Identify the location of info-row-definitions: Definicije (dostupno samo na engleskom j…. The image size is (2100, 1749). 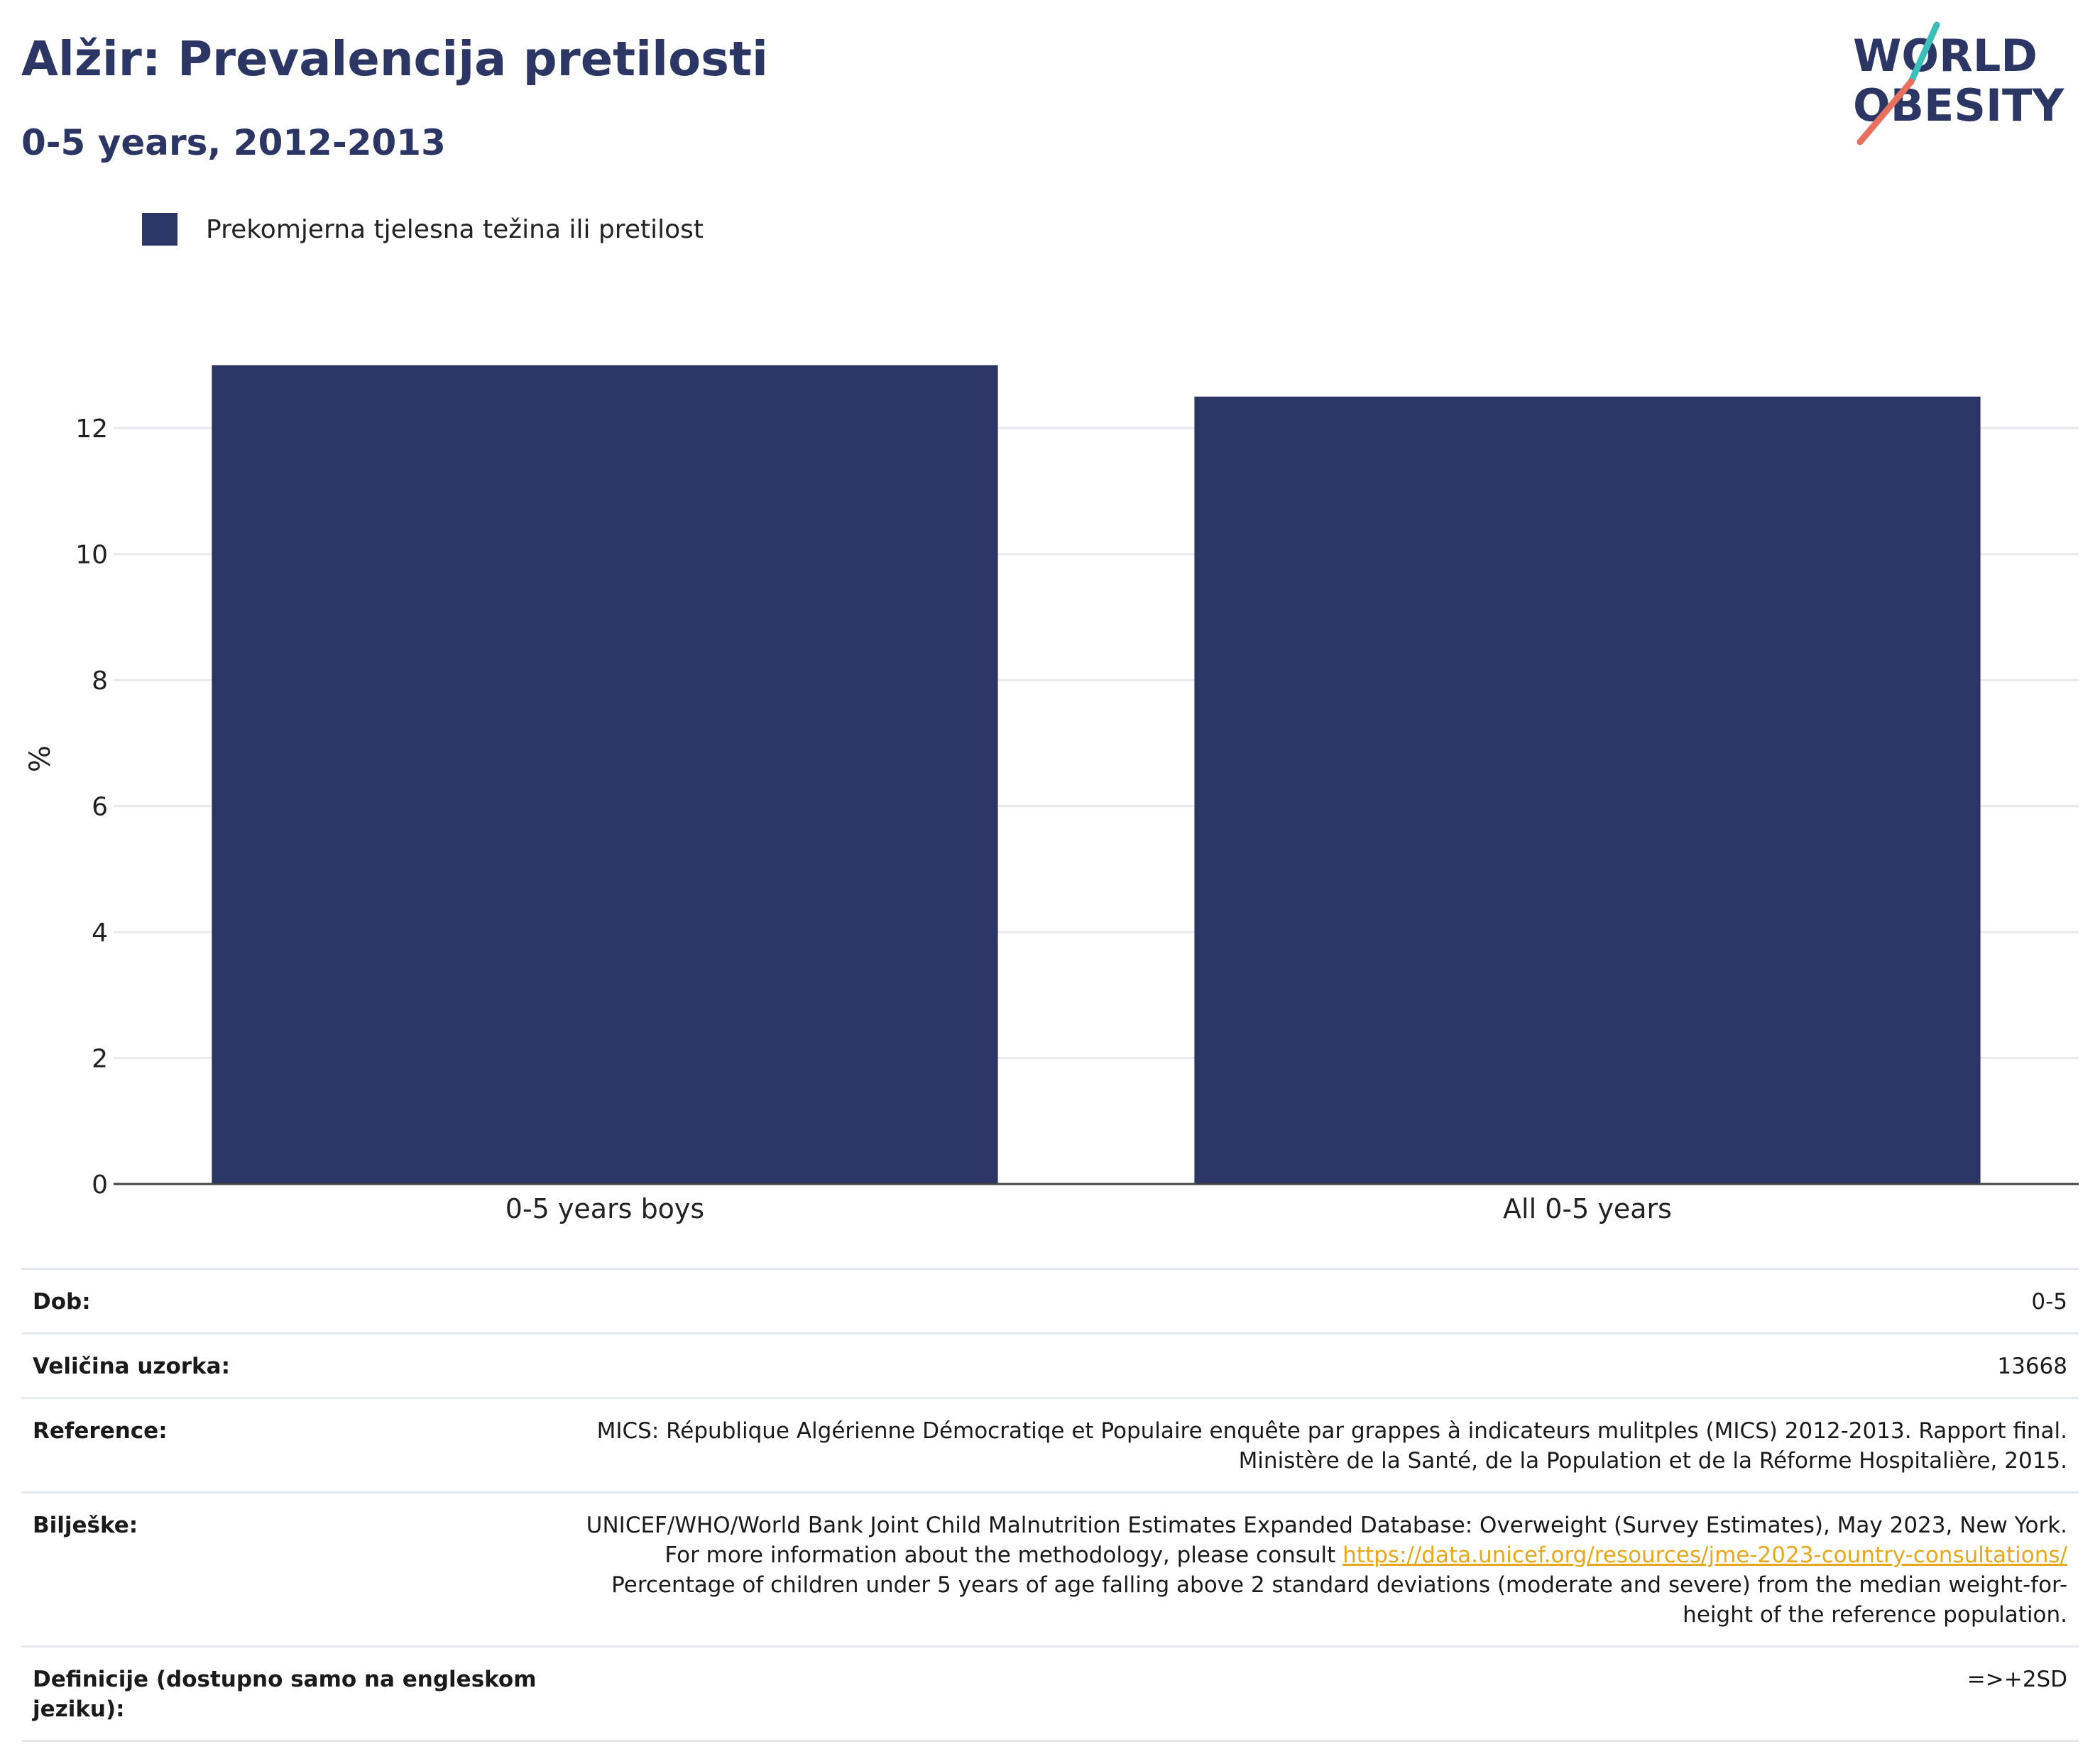
(1050, 1693).